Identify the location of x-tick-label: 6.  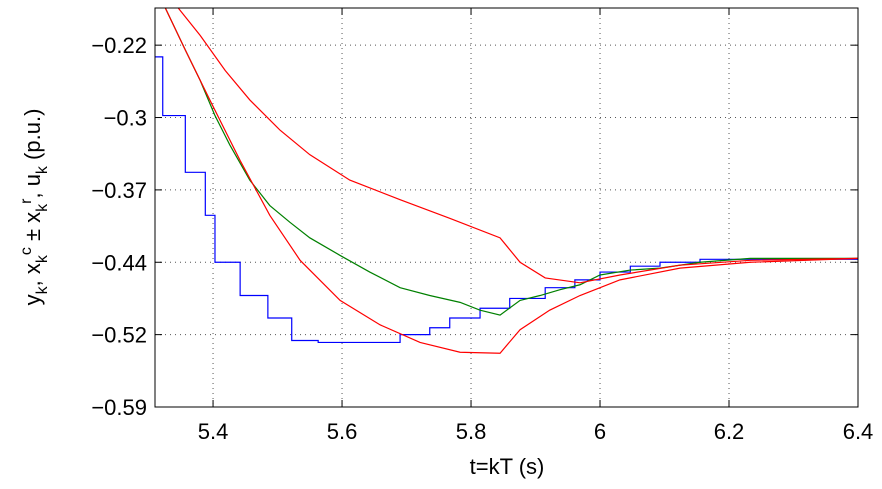
(600, 431).